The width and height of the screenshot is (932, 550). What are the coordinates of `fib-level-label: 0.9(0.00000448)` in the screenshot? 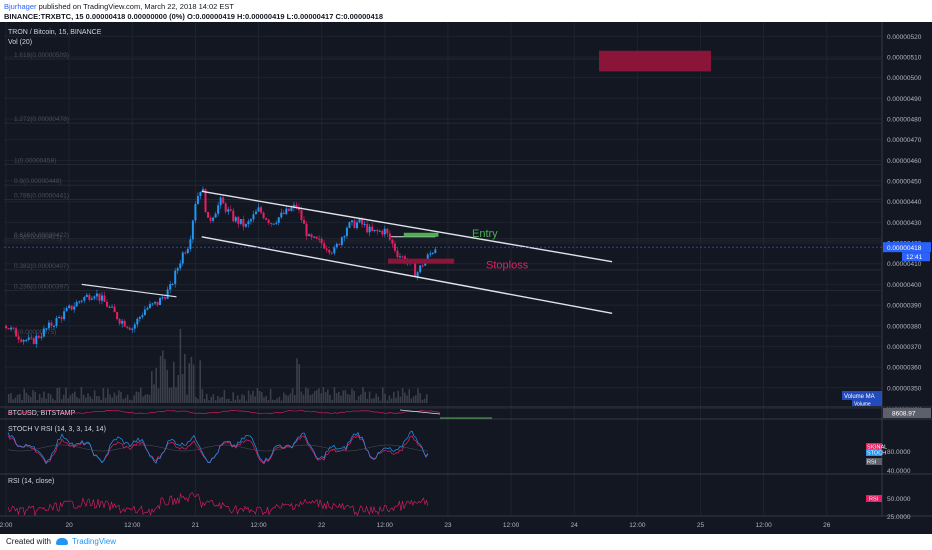 It's located at (38, 181).